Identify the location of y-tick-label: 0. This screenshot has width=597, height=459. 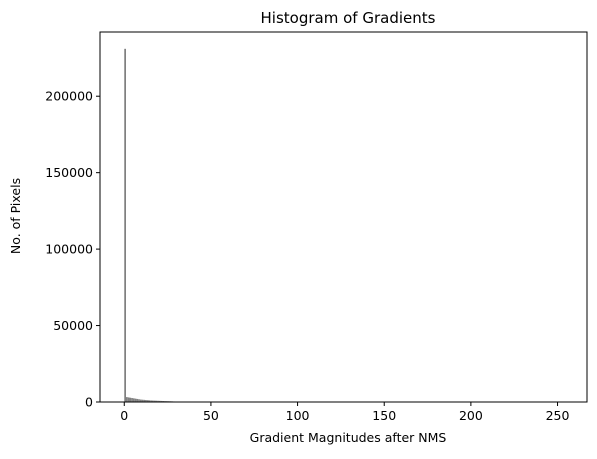
(89, 402).